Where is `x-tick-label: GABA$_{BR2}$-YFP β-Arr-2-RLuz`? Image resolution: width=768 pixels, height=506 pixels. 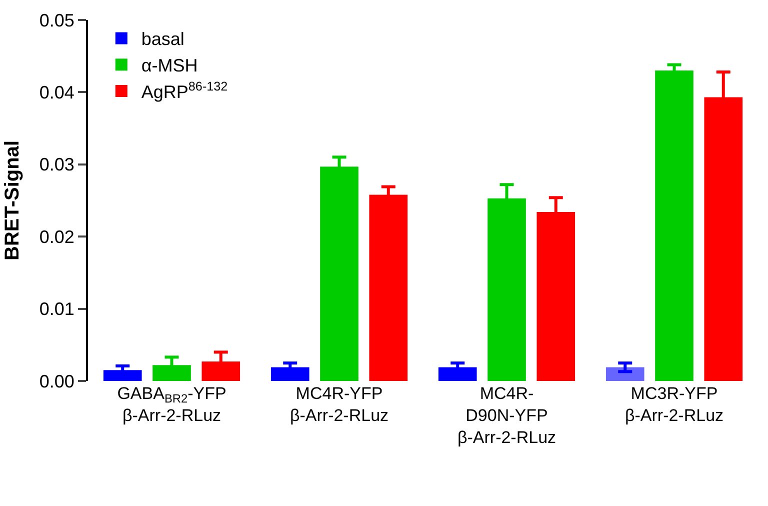 x-tick-label: GABA$_{BR2}$-YFP β-Arr-2-RLuz is located at coordinates (171, 405).